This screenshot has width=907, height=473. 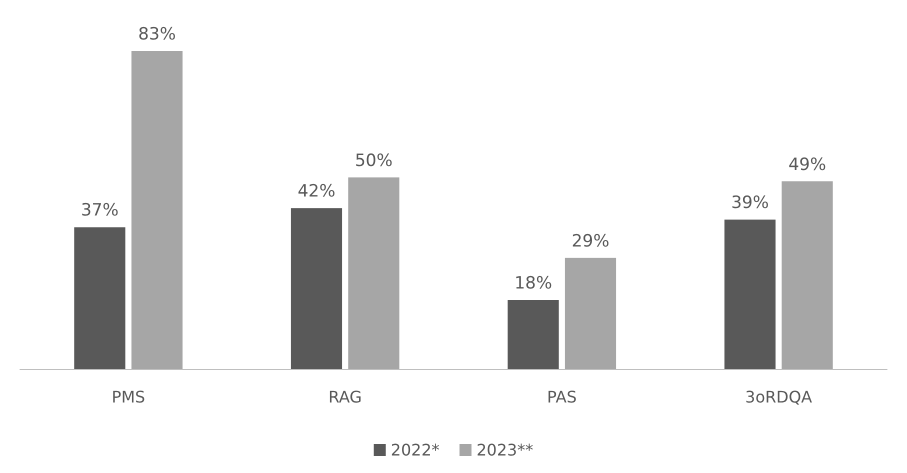 What do you see at coordinates (562, 397) in the screenshot?
I see `x-tick-label: PAS` at bounding box center [562, 397].